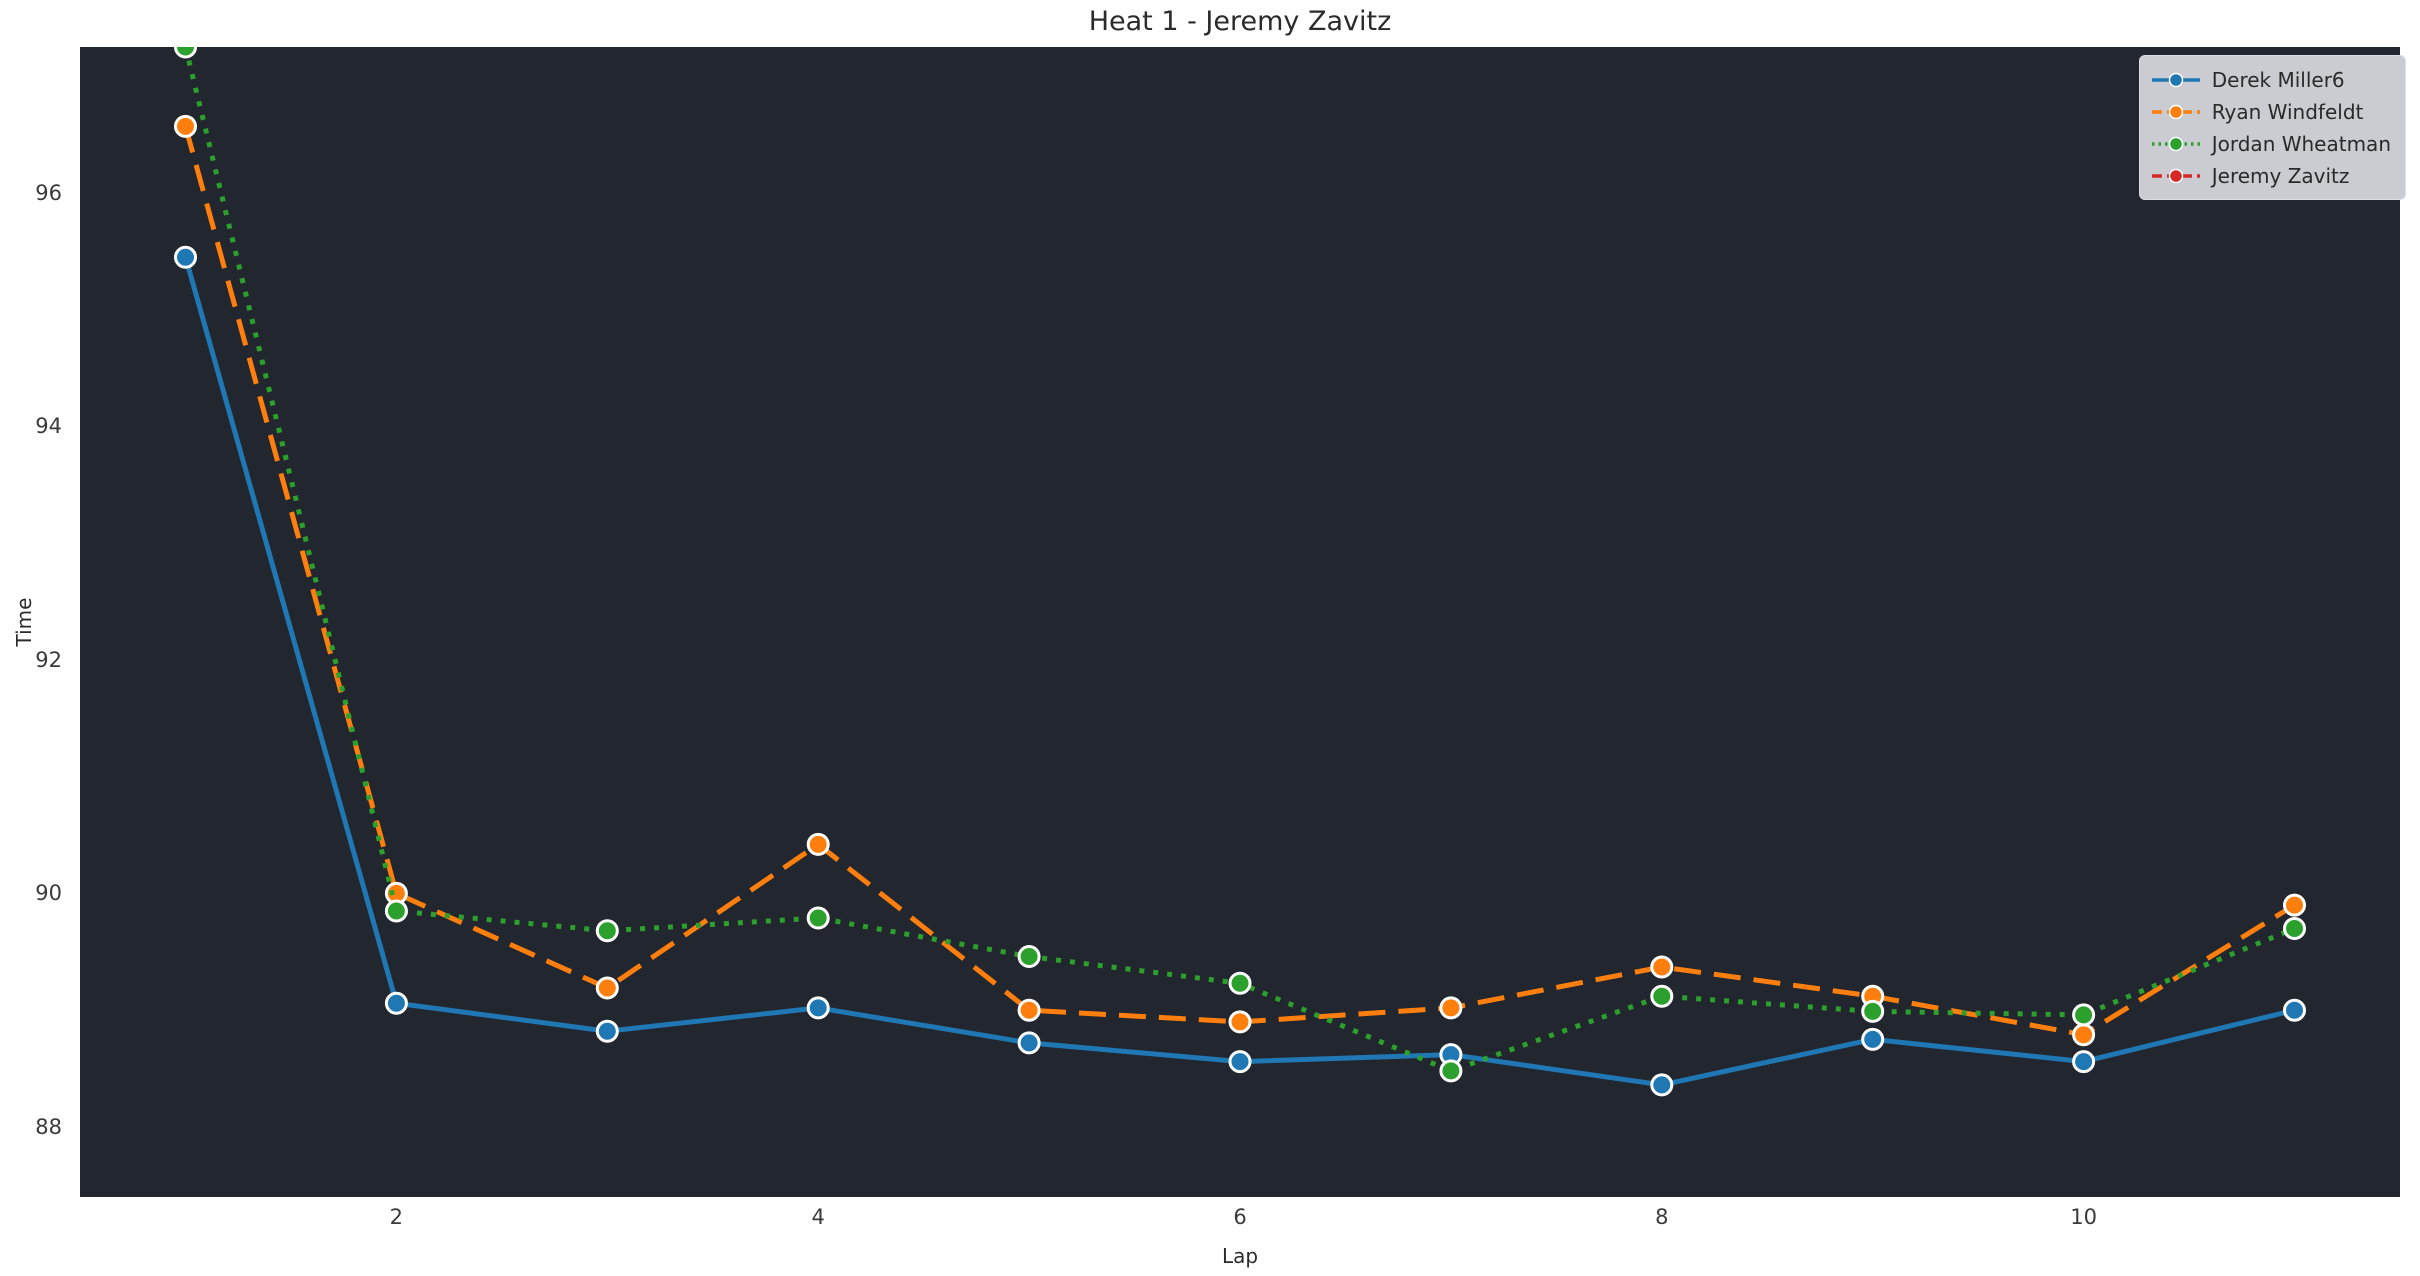  Describe the element at coordinates (2280, 175) in the screenshot. I see `legend-label: Jeremy Zavitz` at that location.